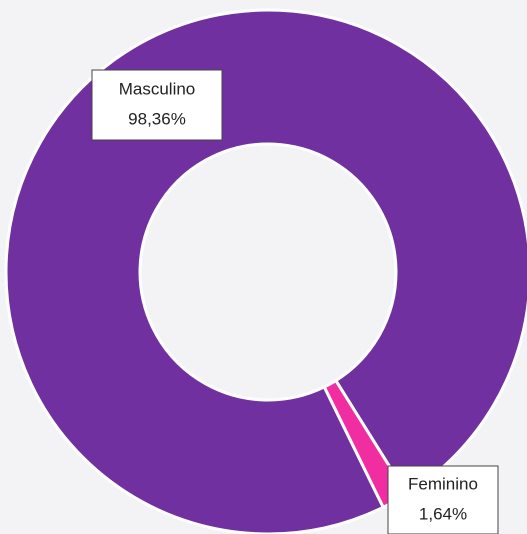  Describe the element at coordinates (443, 513) in the screenshot. I see `value-label: 1,64%` at that location.